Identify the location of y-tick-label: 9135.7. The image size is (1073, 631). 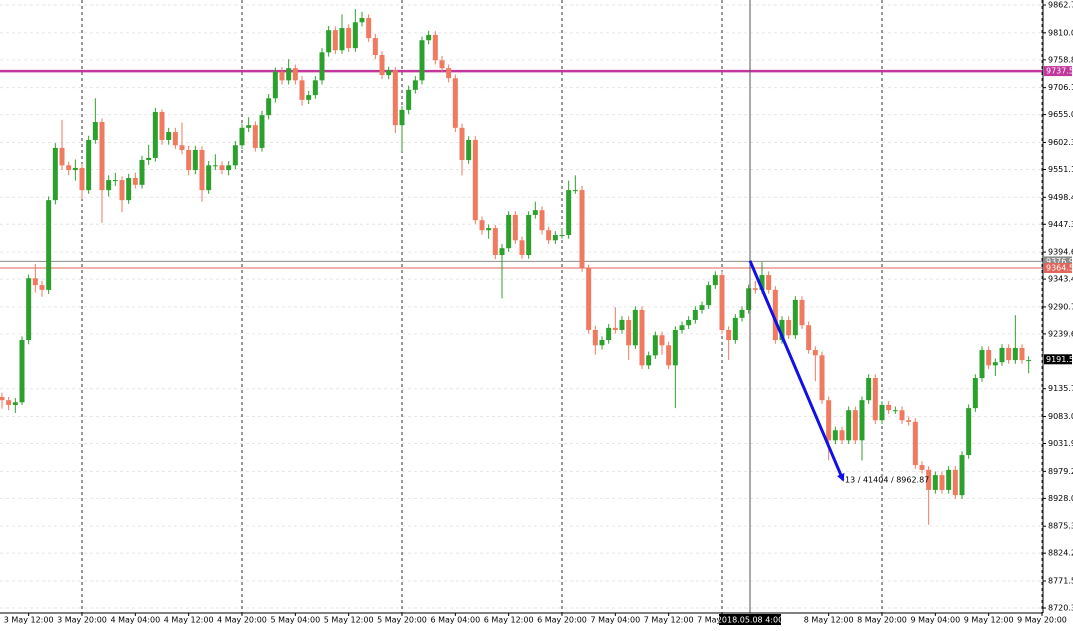
(1060, 388).